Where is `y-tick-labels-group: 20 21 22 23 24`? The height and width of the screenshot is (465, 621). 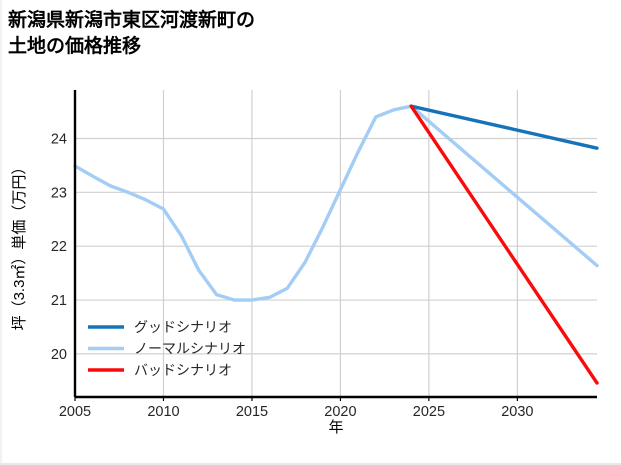 y-tick-labels-group: 20 21 22 23 24 is located at coordinates (59, 246).